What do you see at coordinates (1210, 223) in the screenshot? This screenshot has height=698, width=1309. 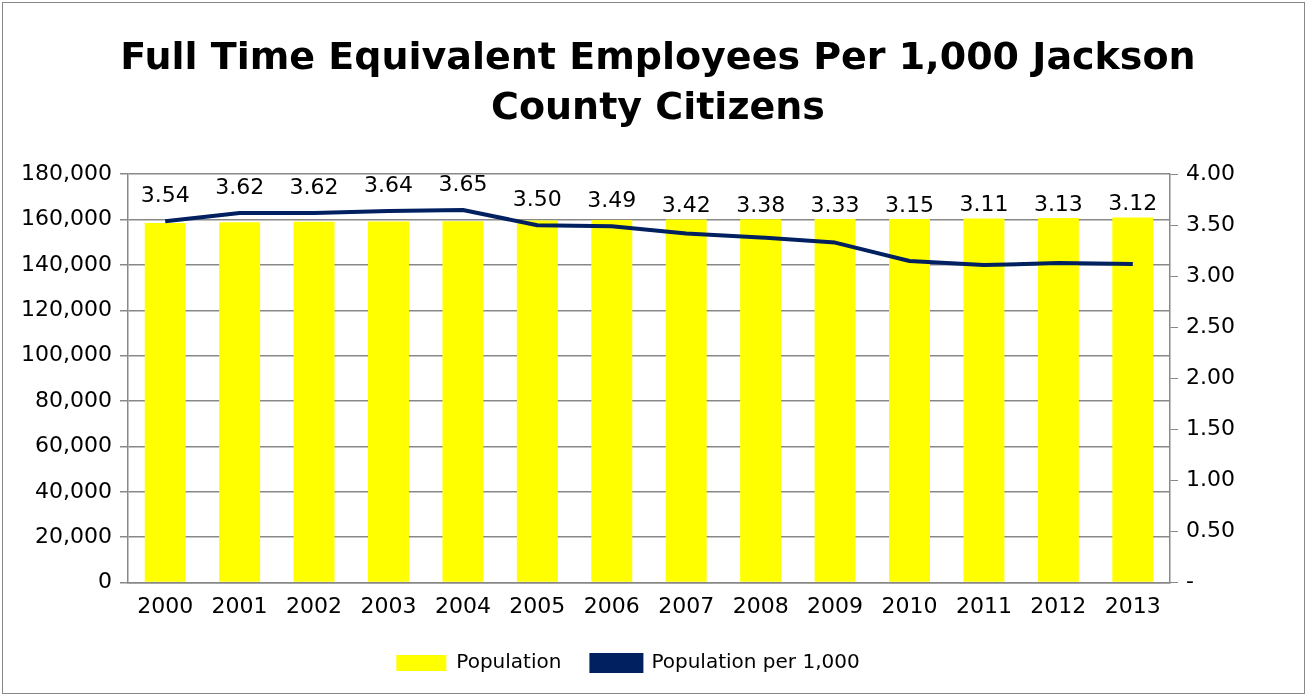 I see `y2-tick-label: 3.50` at bounding box center [1210, 223].